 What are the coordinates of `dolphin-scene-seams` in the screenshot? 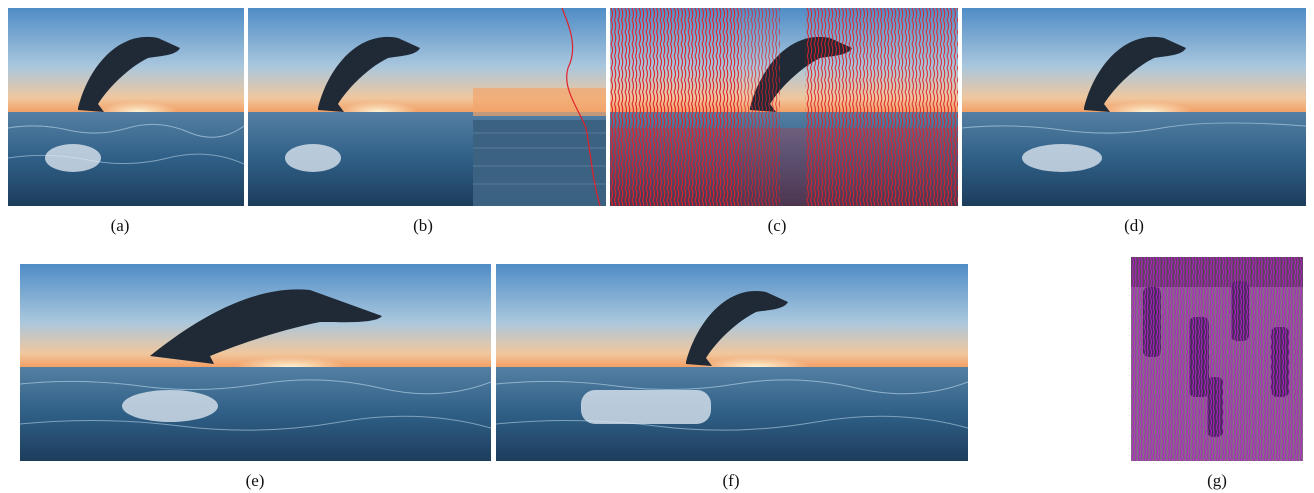 It's located at (784, 107).